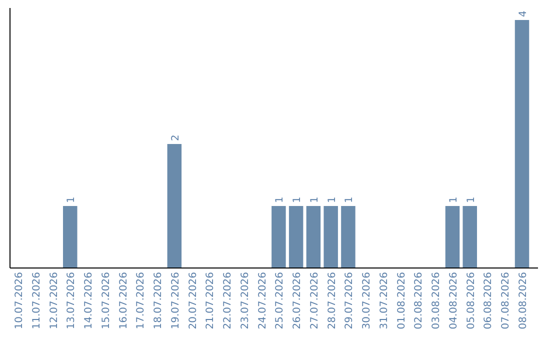 The width and height of the screenshot is (540, 340). What do you see at coordinates (402, 301) in the screenshot?
I see `x-tick-label: 01.08.2026` at bounding box center [402, 301].